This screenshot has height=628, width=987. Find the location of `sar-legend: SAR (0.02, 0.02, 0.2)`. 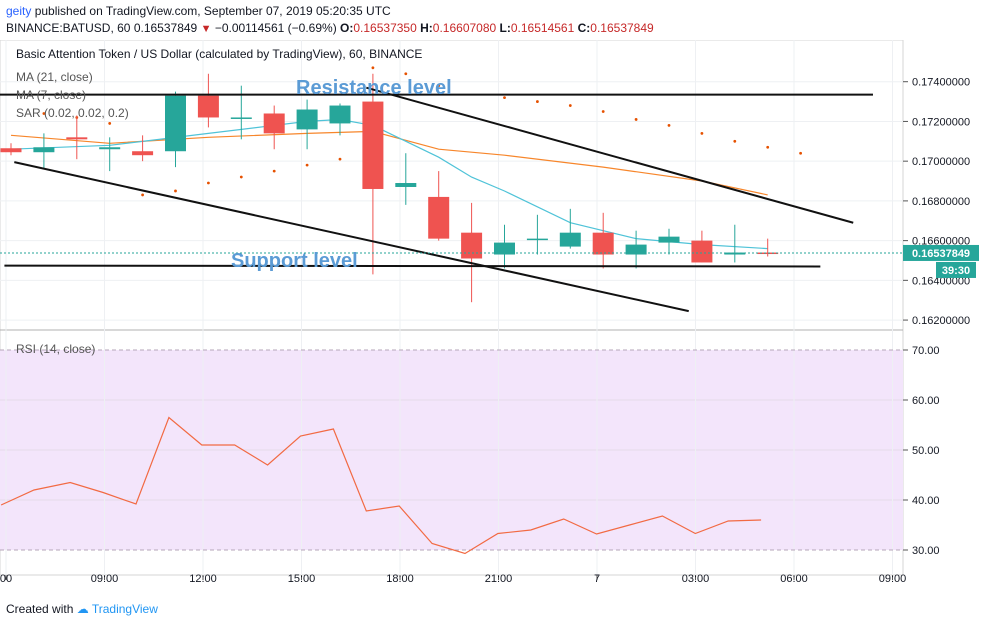

sar-legend: SAR (0.02, 0.02, 0.2) is located at coordinates (72, 113).